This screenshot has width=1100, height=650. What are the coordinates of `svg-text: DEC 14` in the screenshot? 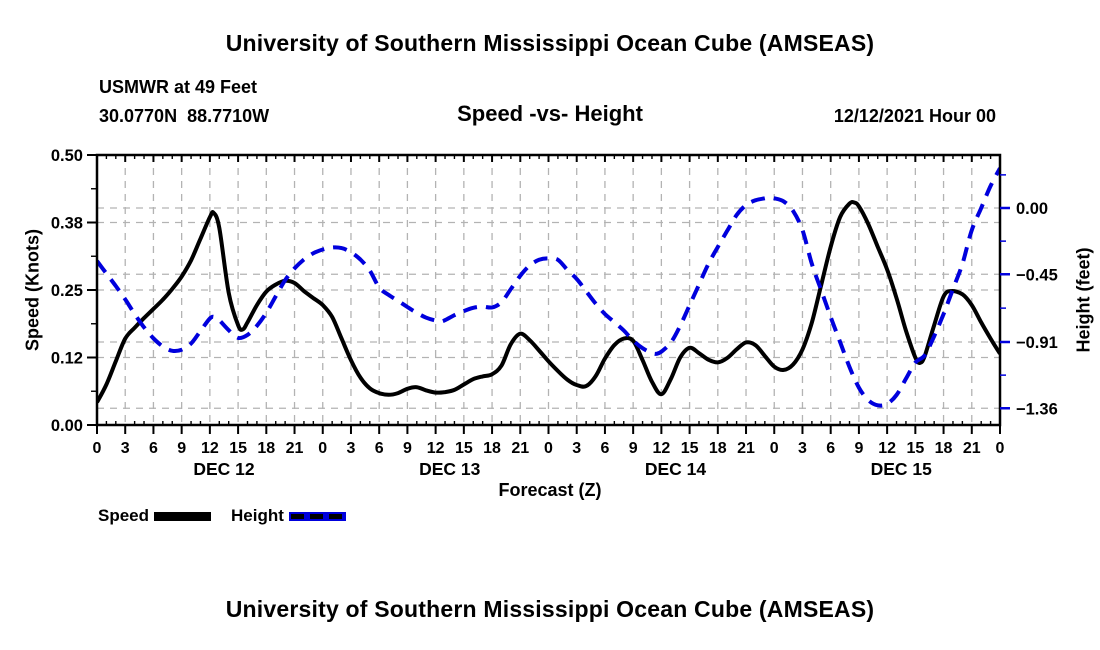 It's located at (676, 469).